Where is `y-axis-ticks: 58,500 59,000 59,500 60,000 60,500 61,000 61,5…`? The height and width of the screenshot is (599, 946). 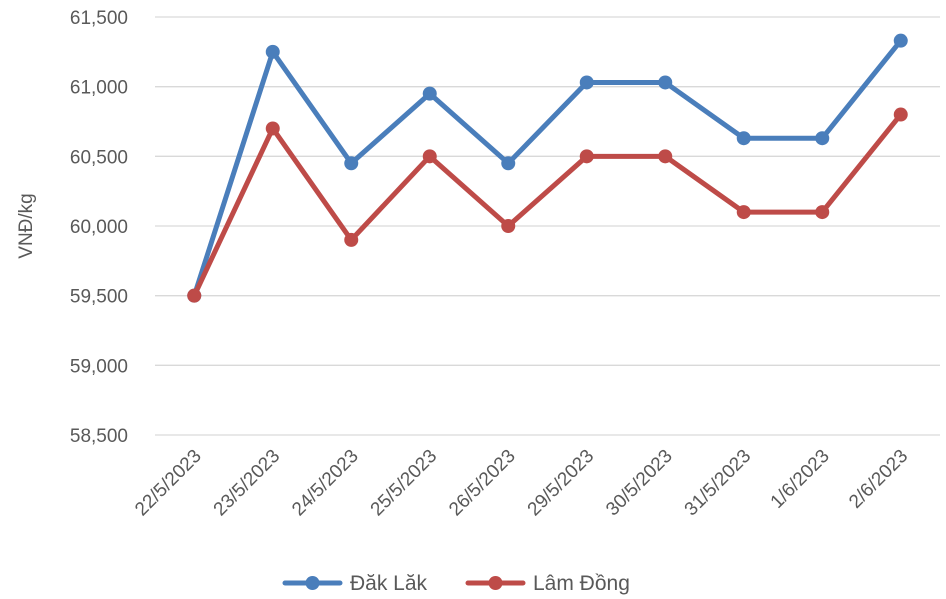
y-axis-ticks: 58,500 59,000 59,500 60,000 60,500 61,000 61,5… is located at coordinates (99, 227).